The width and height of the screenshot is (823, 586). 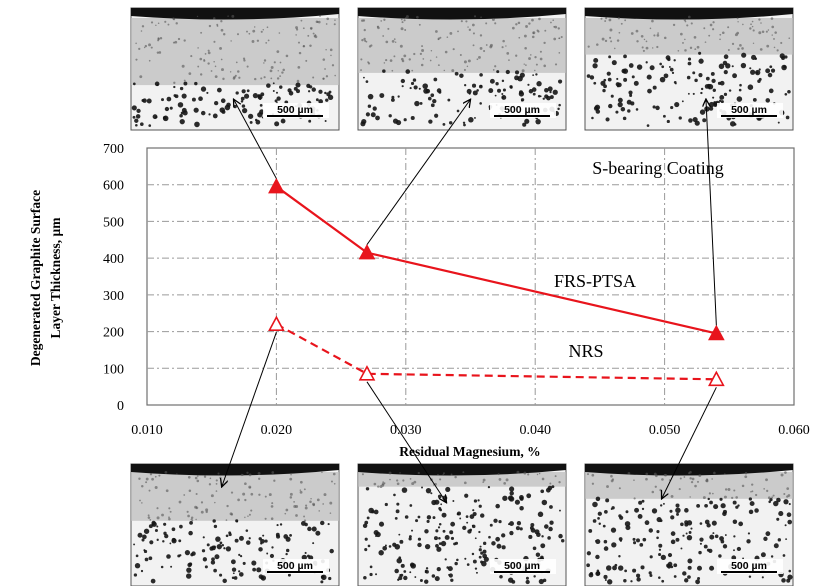 What do you see at coordinates (470, 430) in the screenshot?
I see `x-axis-ticks: 0.010 0.020 0.030 0.040 0.050 0.060` at bounding box center [470, 430].